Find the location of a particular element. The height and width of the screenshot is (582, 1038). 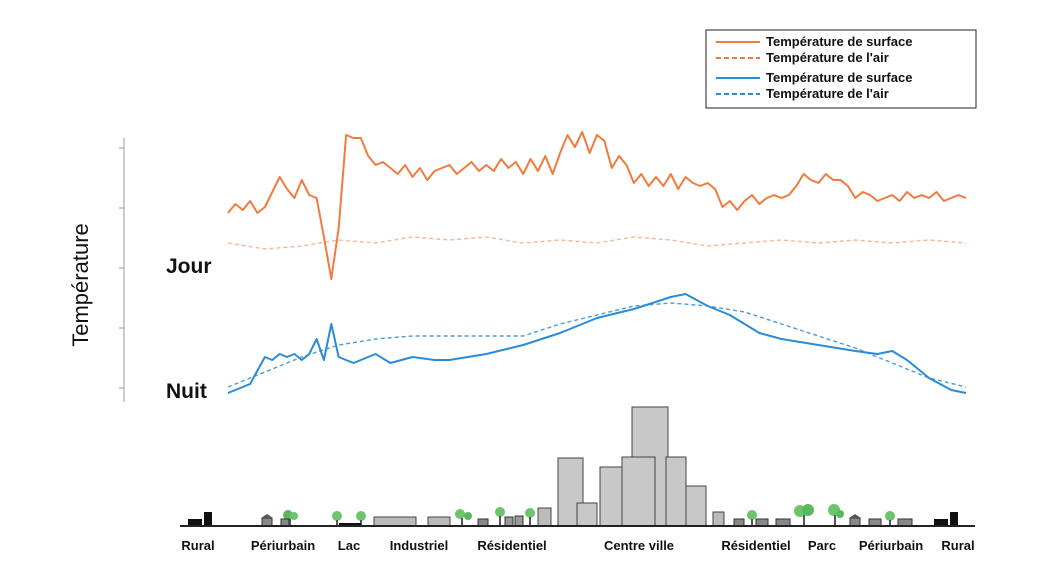

legend-label-day-air: Température de l'air is located at coordinates (827, 57).